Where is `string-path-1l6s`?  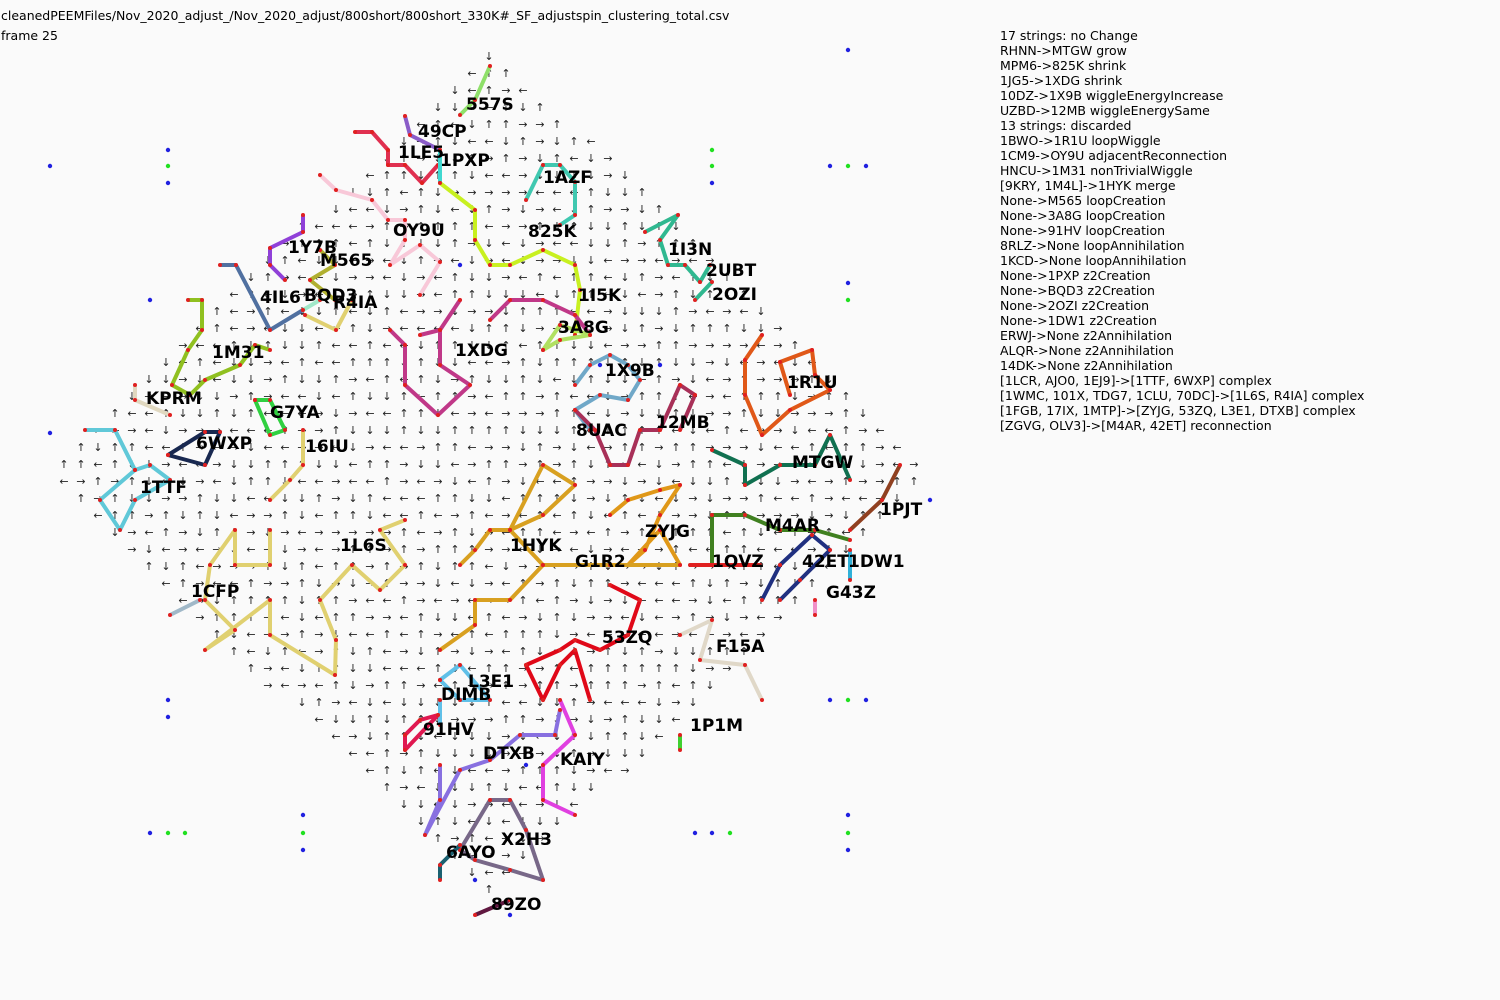 string-path-1l6s is located at coordinates (305, 597).